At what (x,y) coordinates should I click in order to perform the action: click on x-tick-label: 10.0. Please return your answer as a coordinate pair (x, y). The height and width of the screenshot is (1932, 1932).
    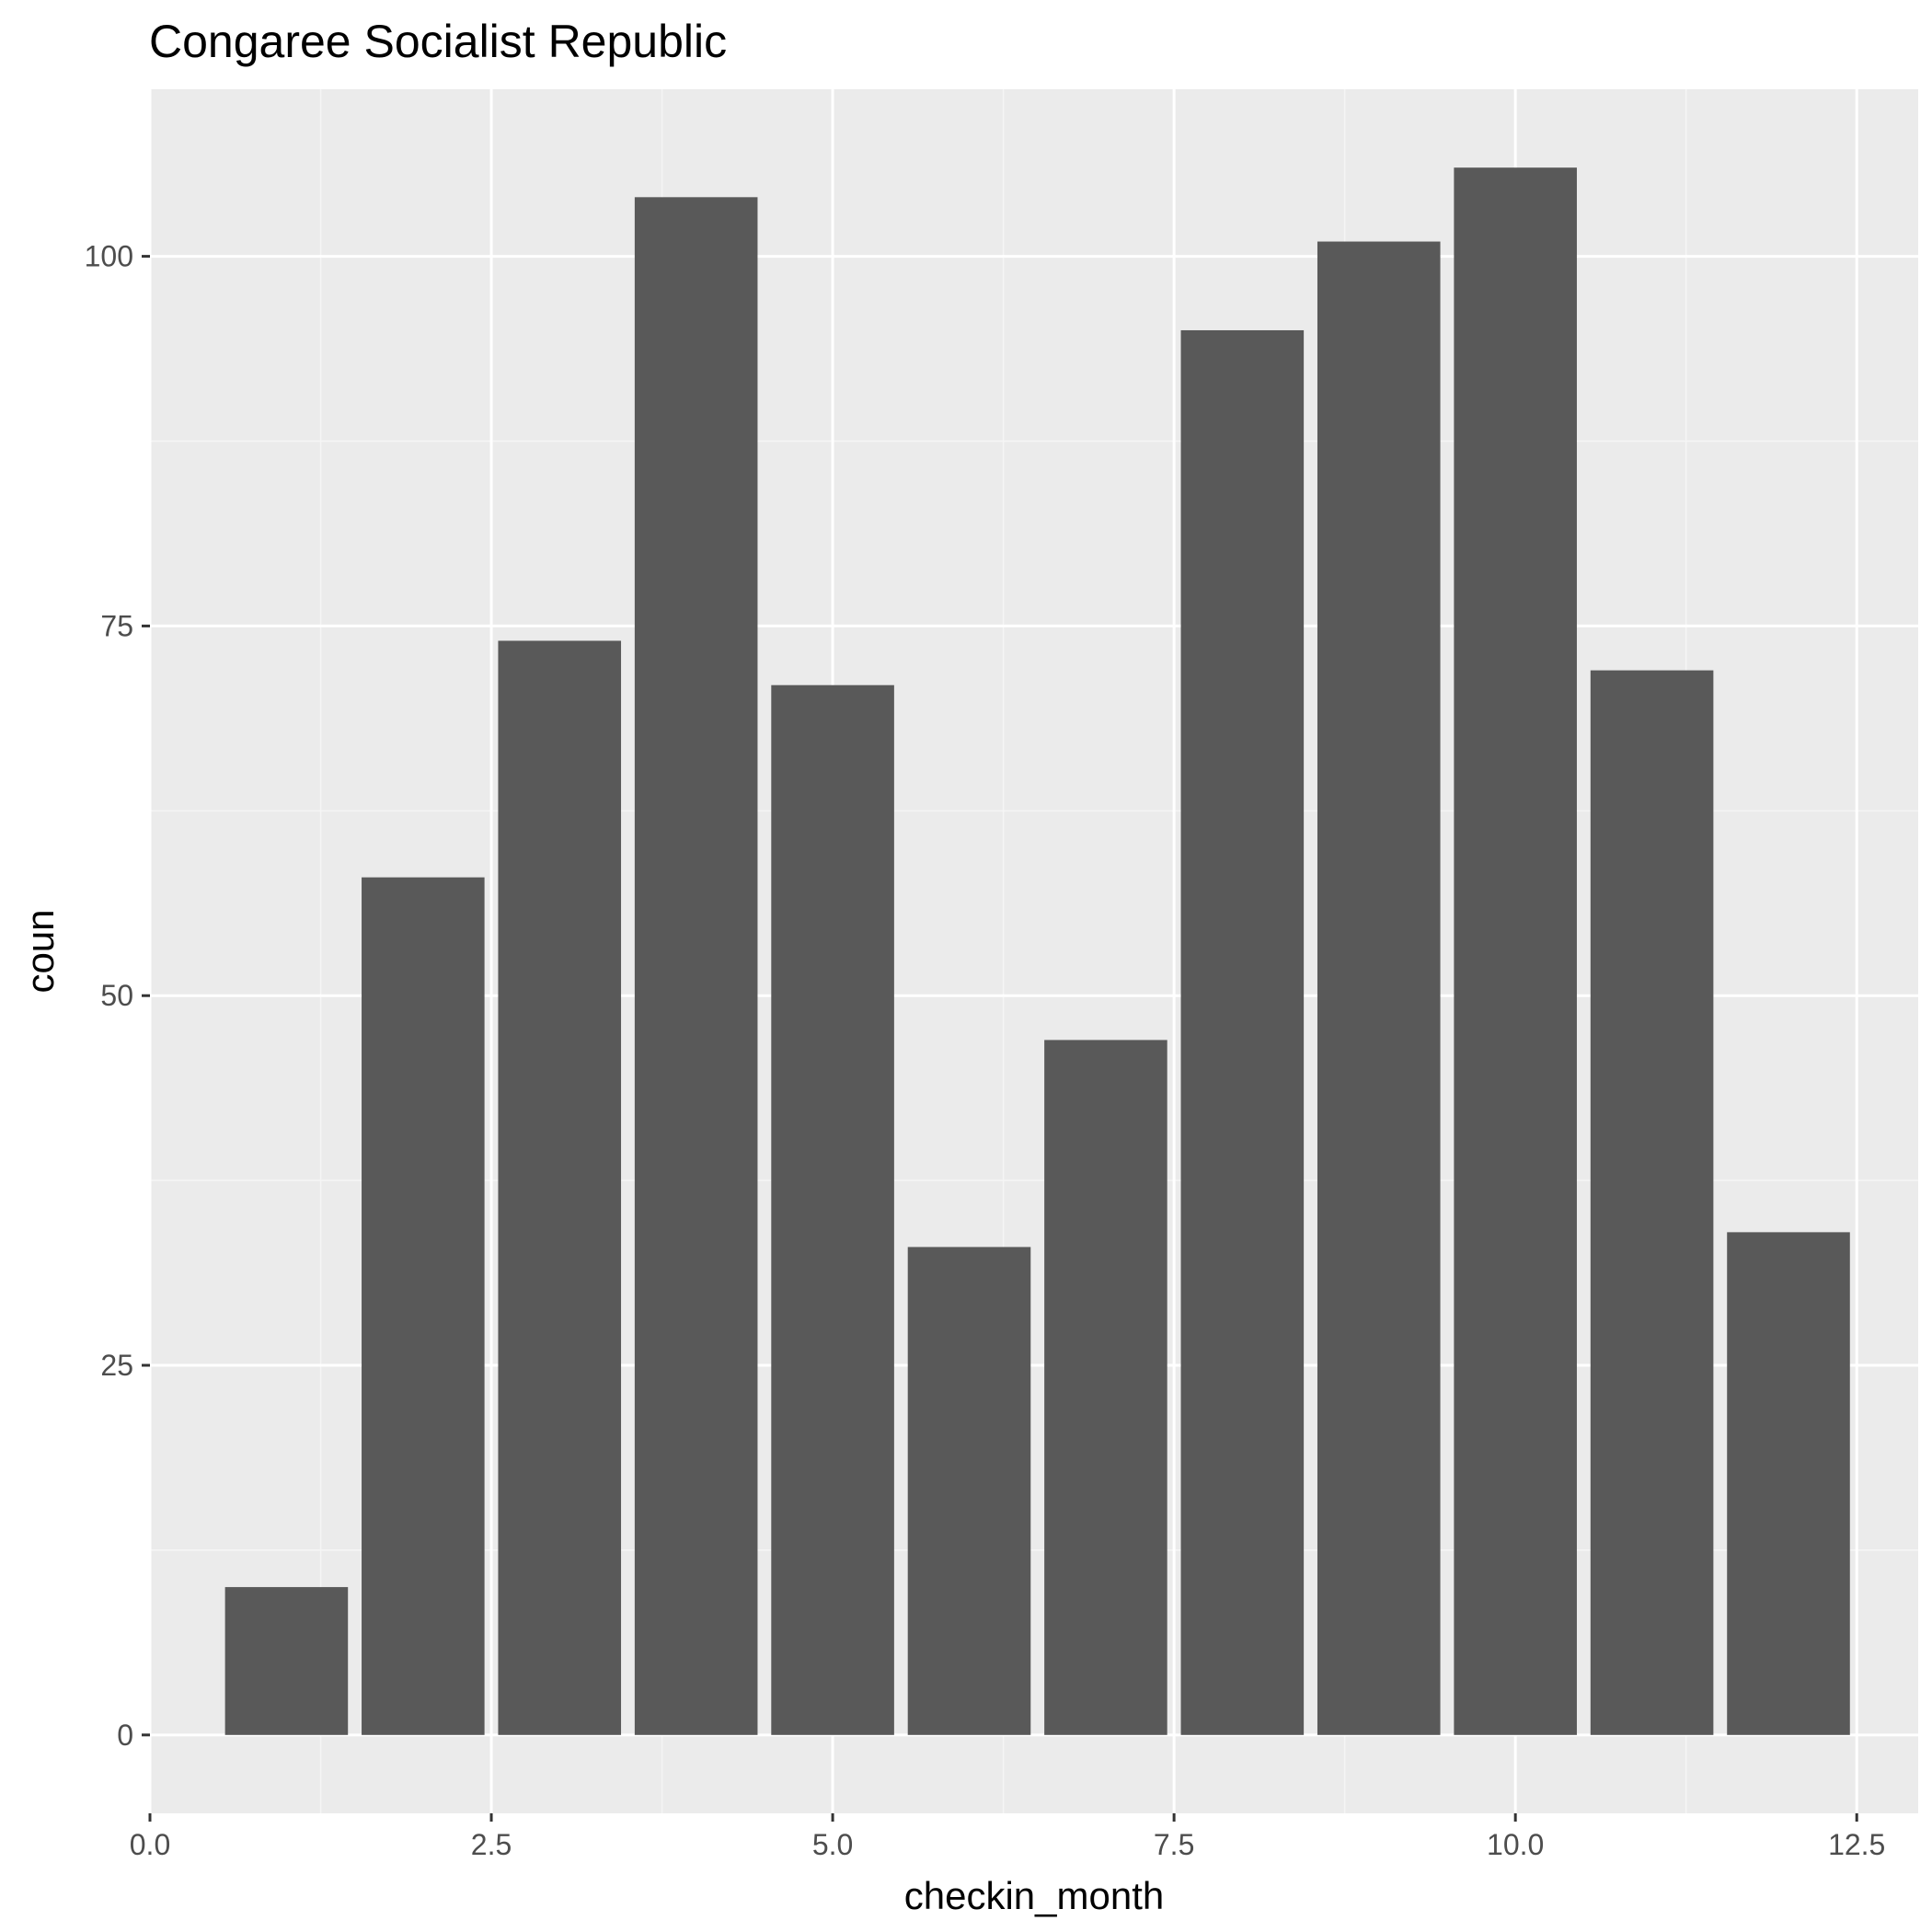
    Looking at the image, I should click on (1515, 1844).